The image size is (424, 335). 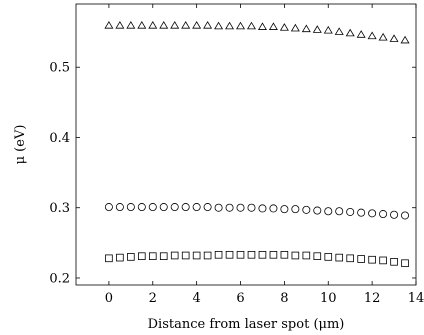 I want to click on series-square, so click(x=257, y=259).